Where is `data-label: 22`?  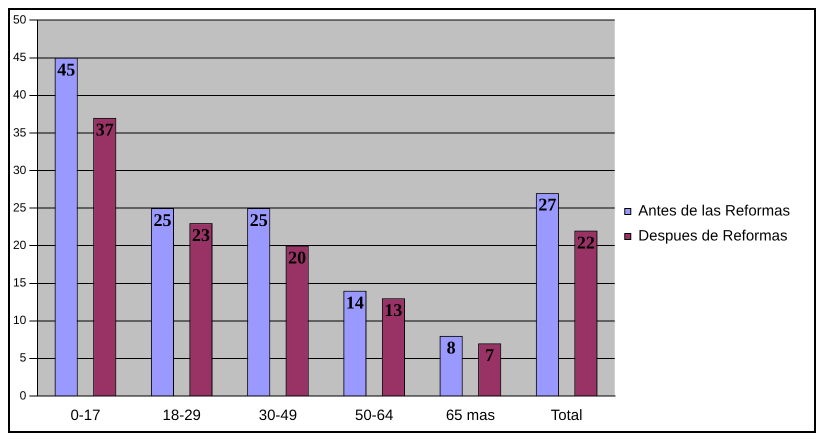 data-label: 22 is located at coordinates (585, 242).